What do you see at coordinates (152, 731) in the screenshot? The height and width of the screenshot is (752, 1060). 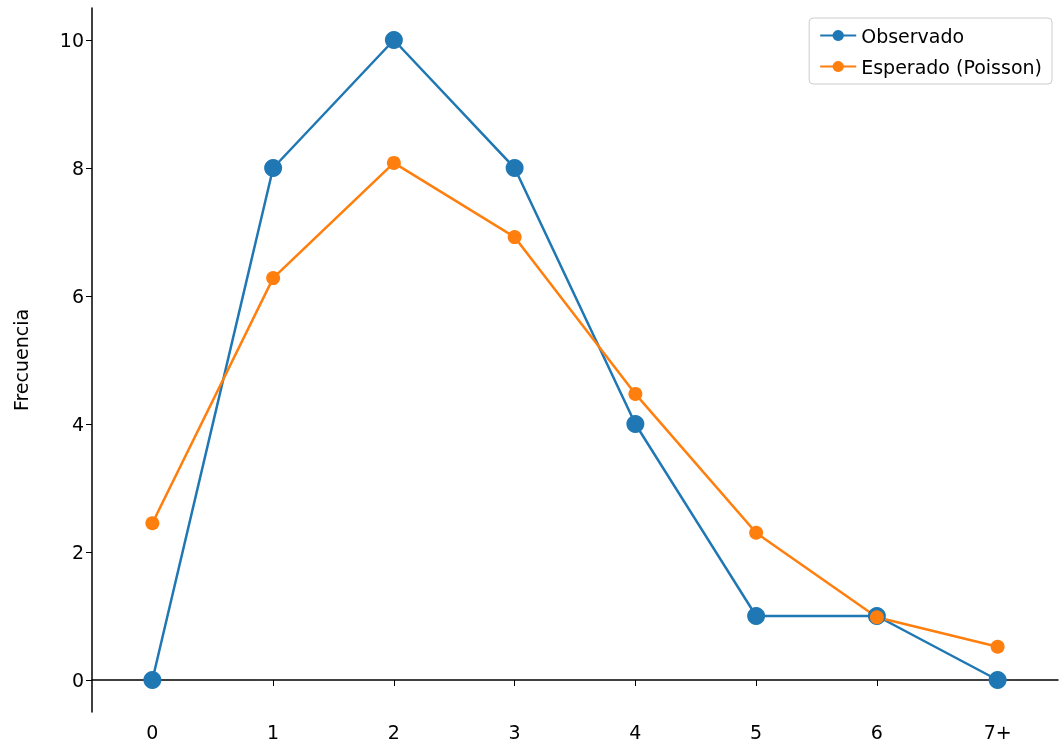 I see `x-tick-label: 0` at bounding box center [152, 731].